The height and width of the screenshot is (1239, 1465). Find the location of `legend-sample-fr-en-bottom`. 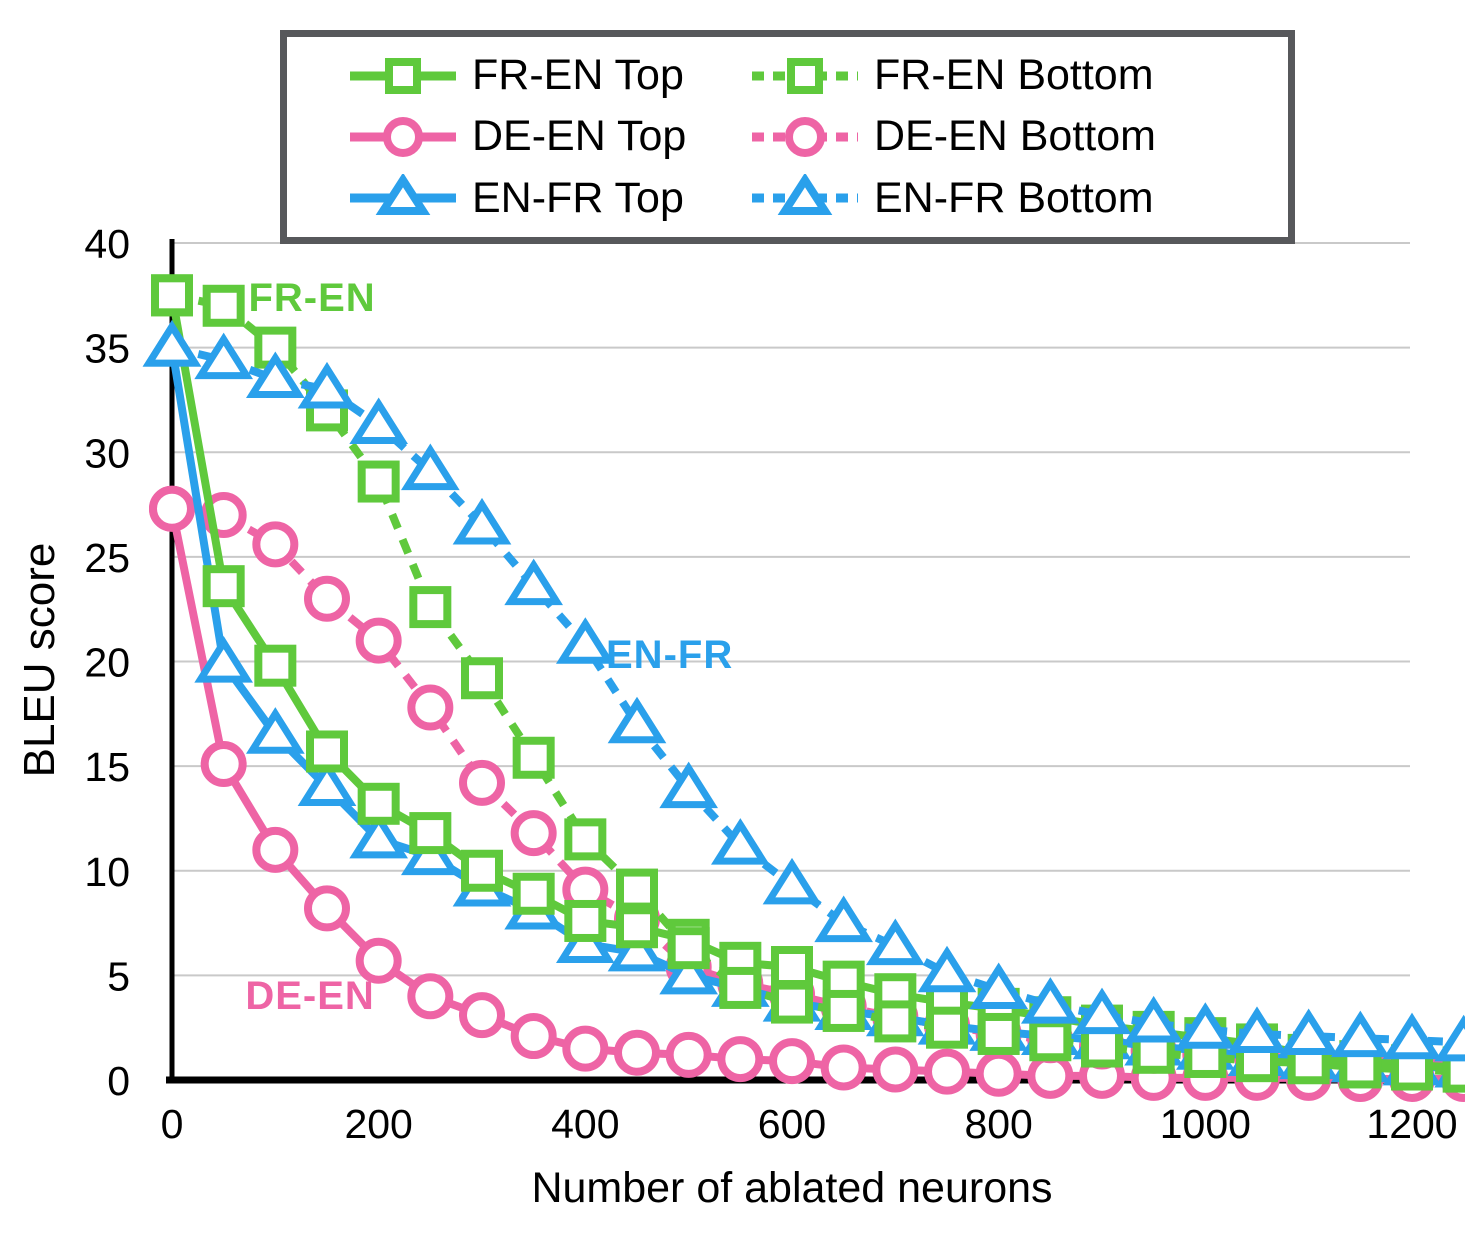

legend-sample-fr-en-bottom is located at coordinates (805, 75).